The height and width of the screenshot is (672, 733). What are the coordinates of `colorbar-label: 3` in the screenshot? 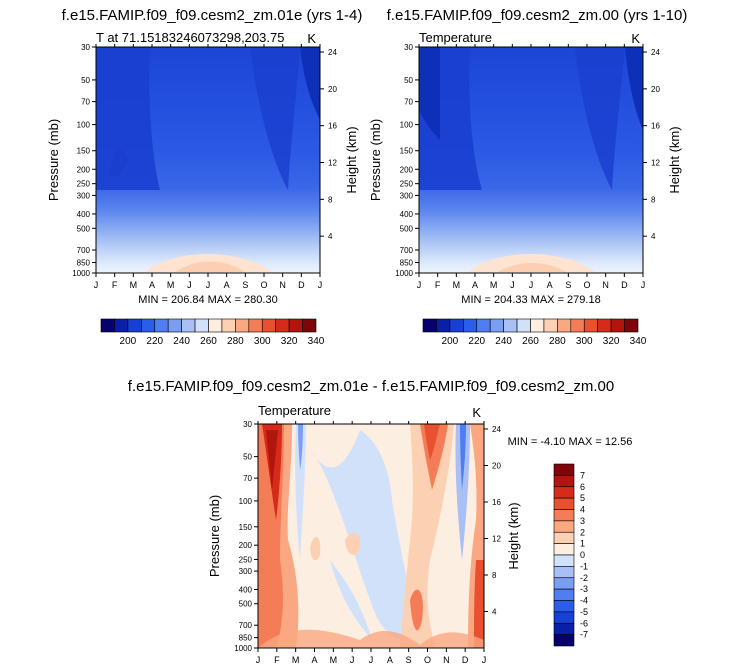 It's located at (582, 521).